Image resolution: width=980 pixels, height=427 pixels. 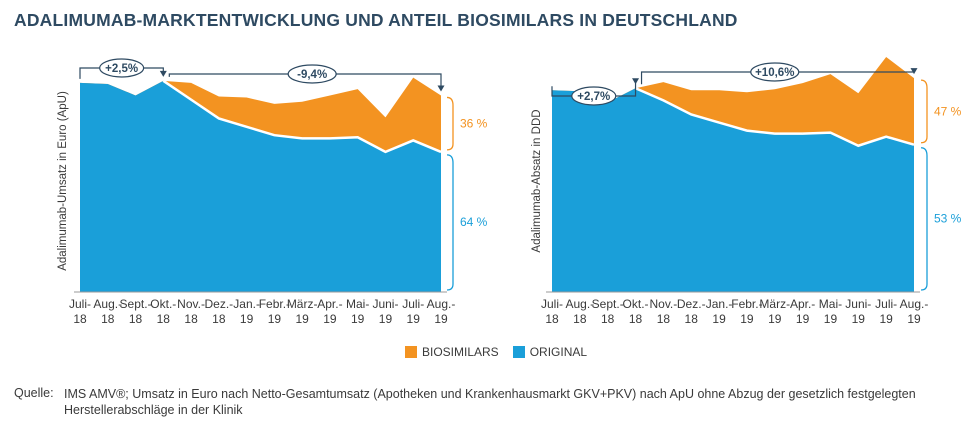 What do you see at coordinates (518, 352) in the screenshot?
I see `legend-swatch-original` at bounding box center [518, 352].